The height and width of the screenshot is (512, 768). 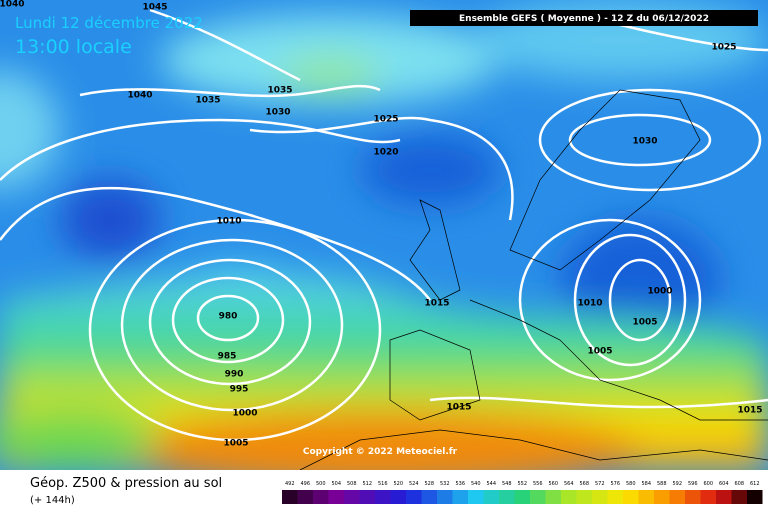 What do you see at coordinates (538, 484) in the screenshot?
I see `scale-label: 556` at bounding box center [538, 484].